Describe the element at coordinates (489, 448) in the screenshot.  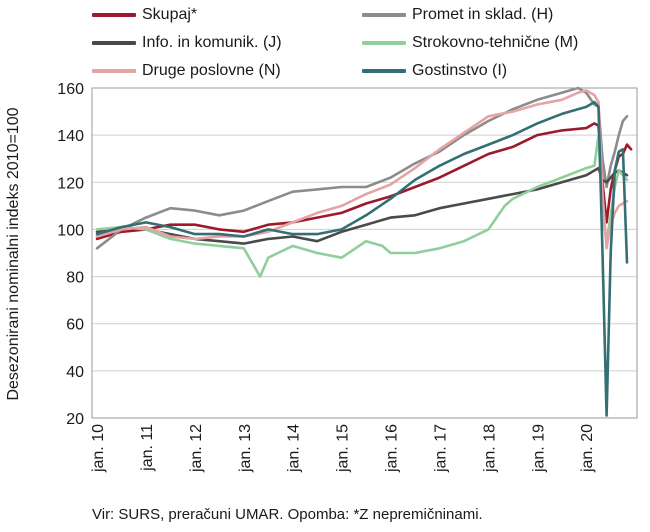
I see `x-tick-label: jan. 18` at that location.